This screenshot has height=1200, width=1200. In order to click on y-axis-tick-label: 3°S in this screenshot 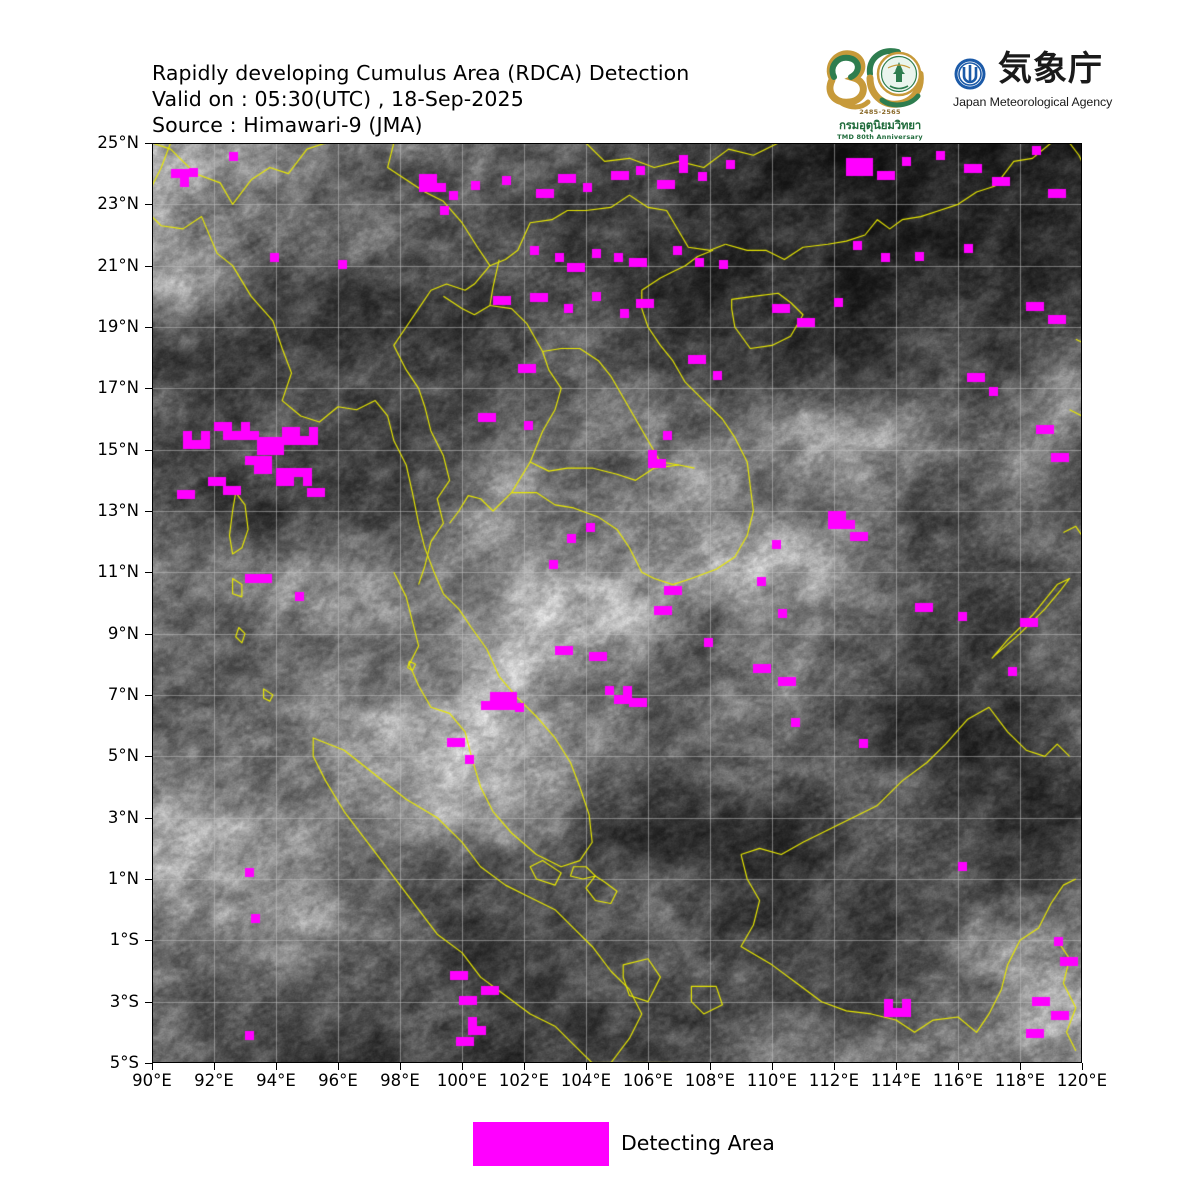, I will do `click(124, 1001)`.